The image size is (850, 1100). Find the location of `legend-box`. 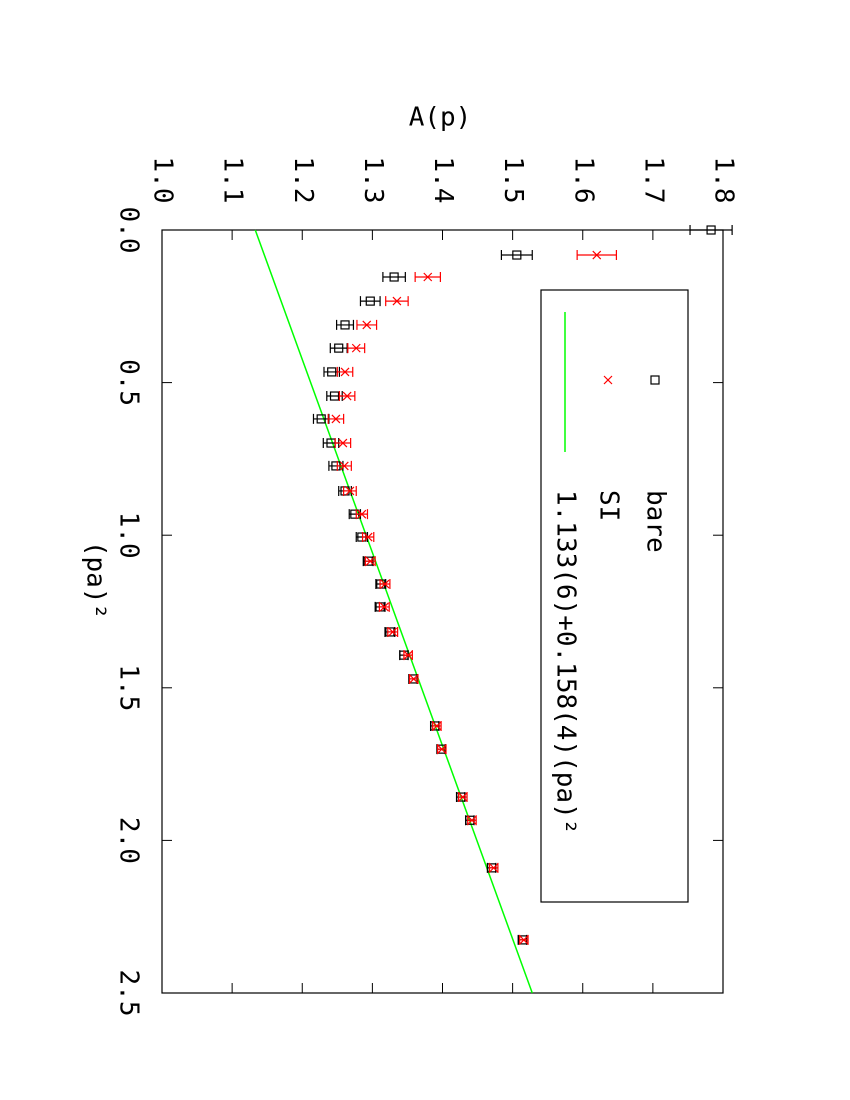

legend-box is located at coordinates (614, 596).